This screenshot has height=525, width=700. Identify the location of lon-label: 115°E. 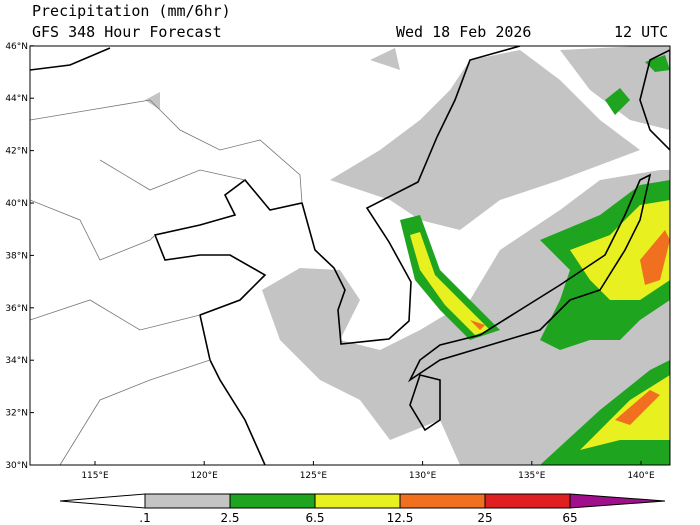
(95, 476).